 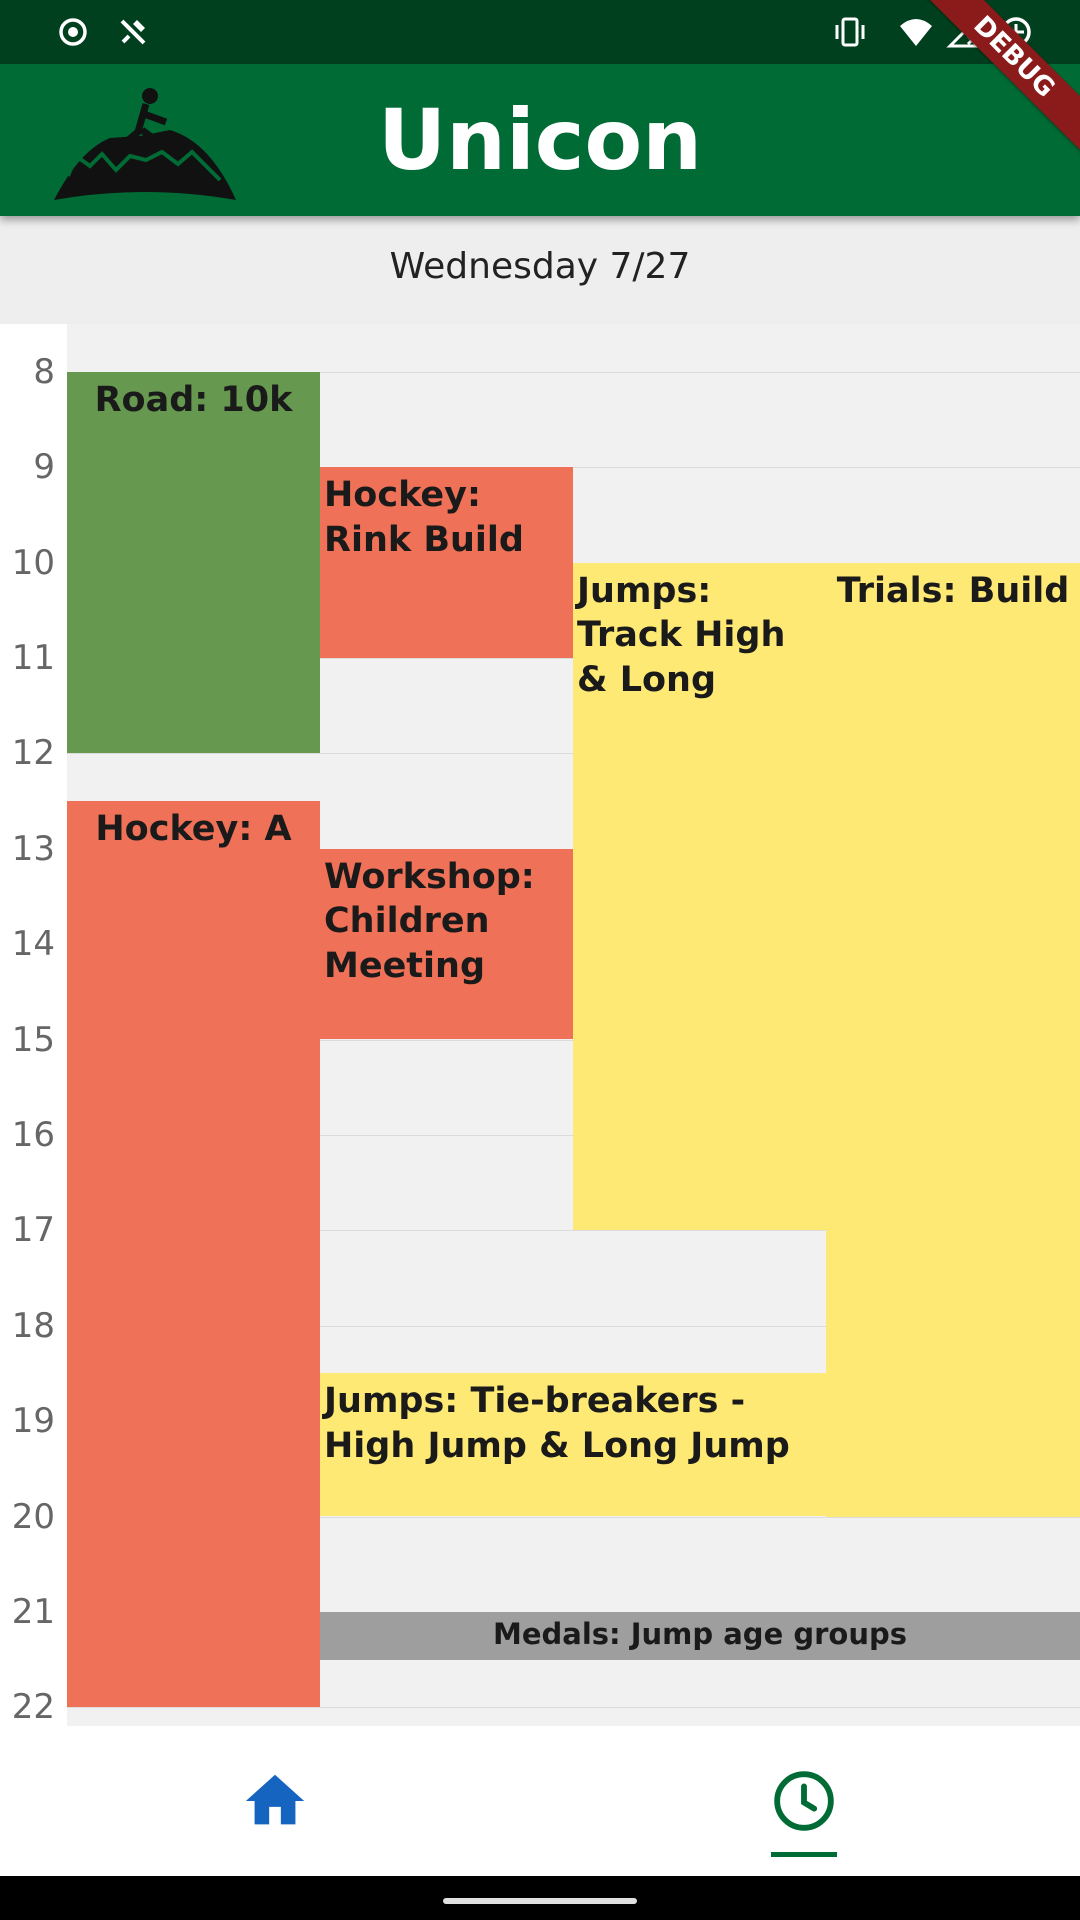 What do you see at coordinates (193, 1254) in the screenshot?
I see `schedule-event: Hockey: A` at bounding box center [193, 1254].